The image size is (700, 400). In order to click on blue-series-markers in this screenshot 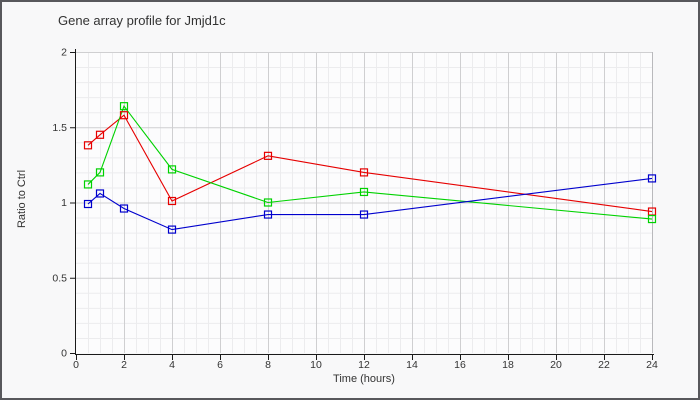, I will do `click(370, 204)`.